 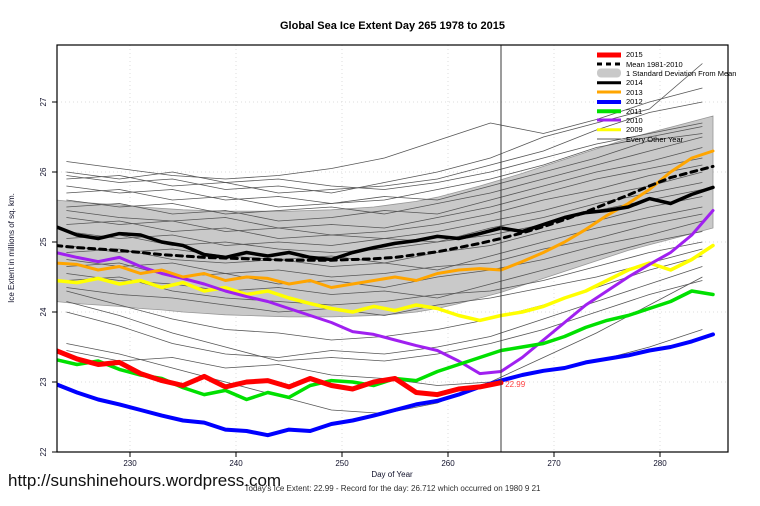 I want to click on y-tick-label: 24, so click(x=43, y=311).